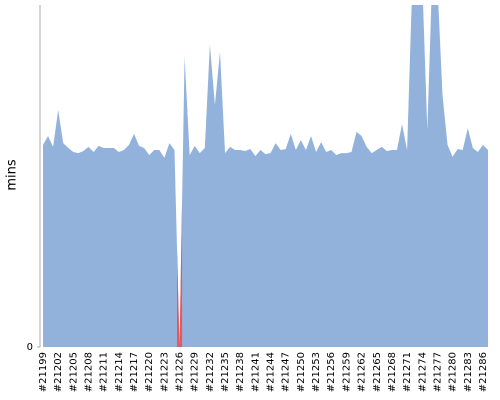 This screenshot has width=500, height=400. I want to click on x-tick-label: #21223, so click(164, 372).